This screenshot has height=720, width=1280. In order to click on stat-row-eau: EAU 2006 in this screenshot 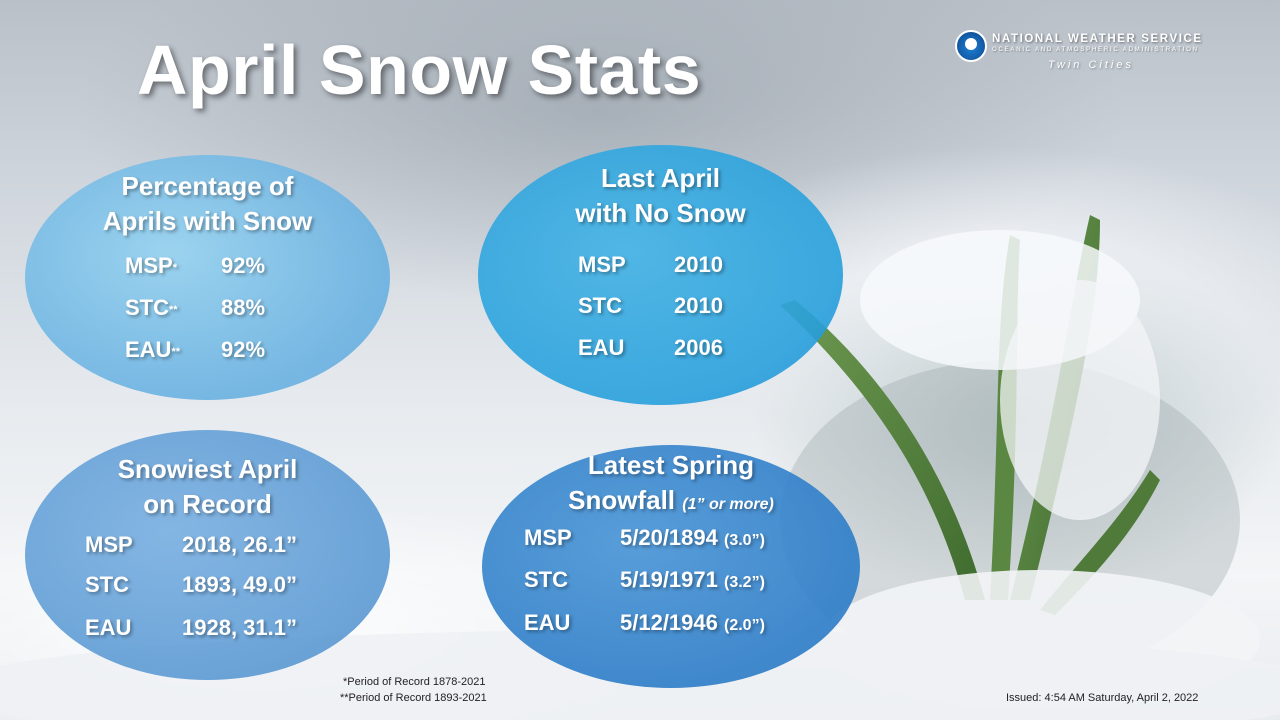, I will do `click(678, 350)`.